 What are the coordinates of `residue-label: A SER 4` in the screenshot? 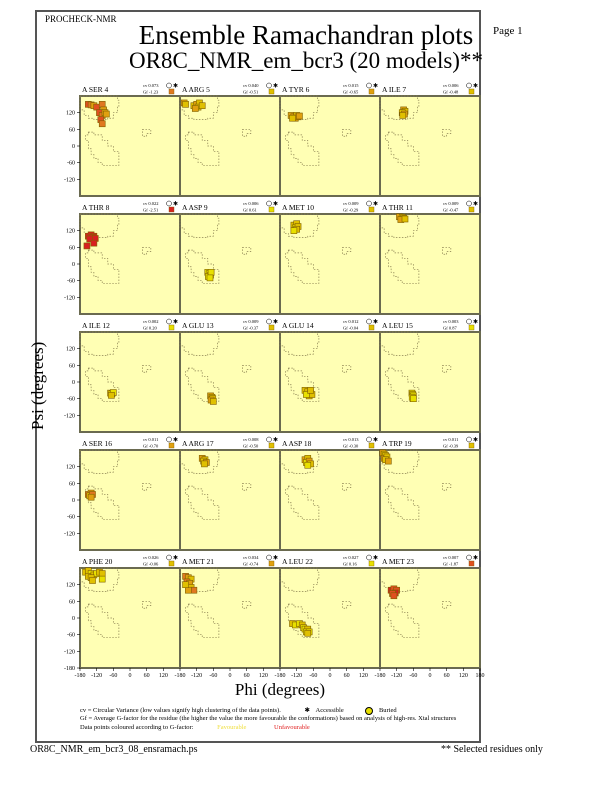 It's located at (95, 89).